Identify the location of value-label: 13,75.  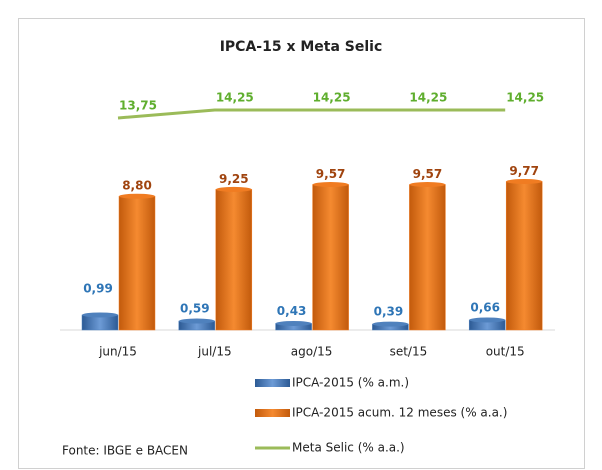
(138, 106).